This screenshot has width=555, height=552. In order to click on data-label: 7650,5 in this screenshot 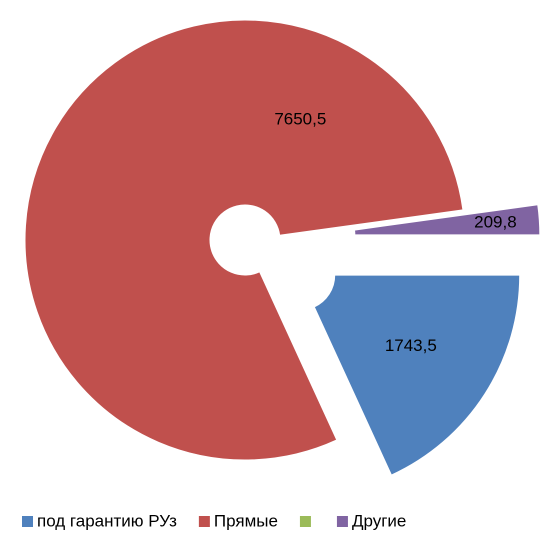, I will do `click(300, 119)`.